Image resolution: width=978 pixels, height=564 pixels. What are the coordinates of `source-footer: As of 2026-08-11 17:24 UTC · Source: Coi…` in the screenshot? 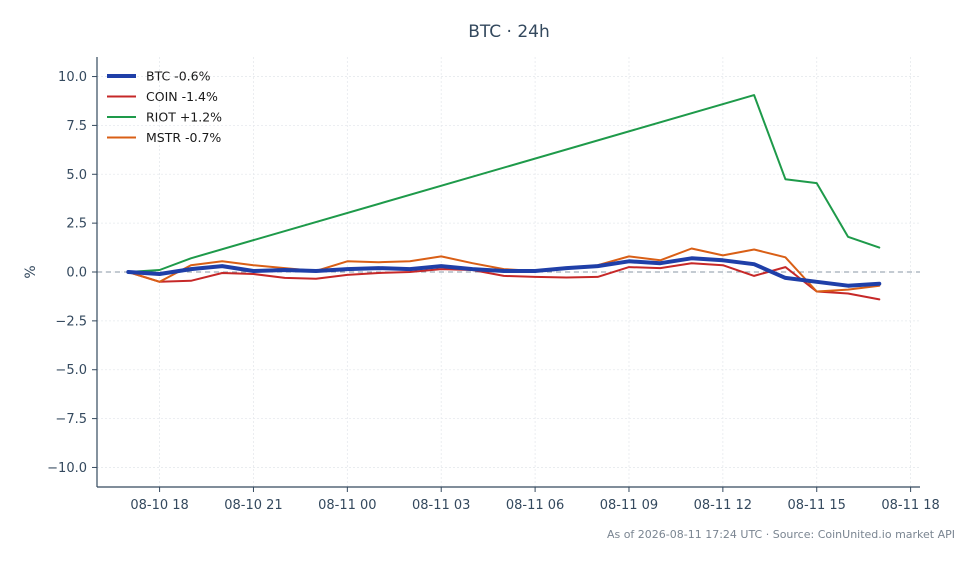 It's located at (781, 534).